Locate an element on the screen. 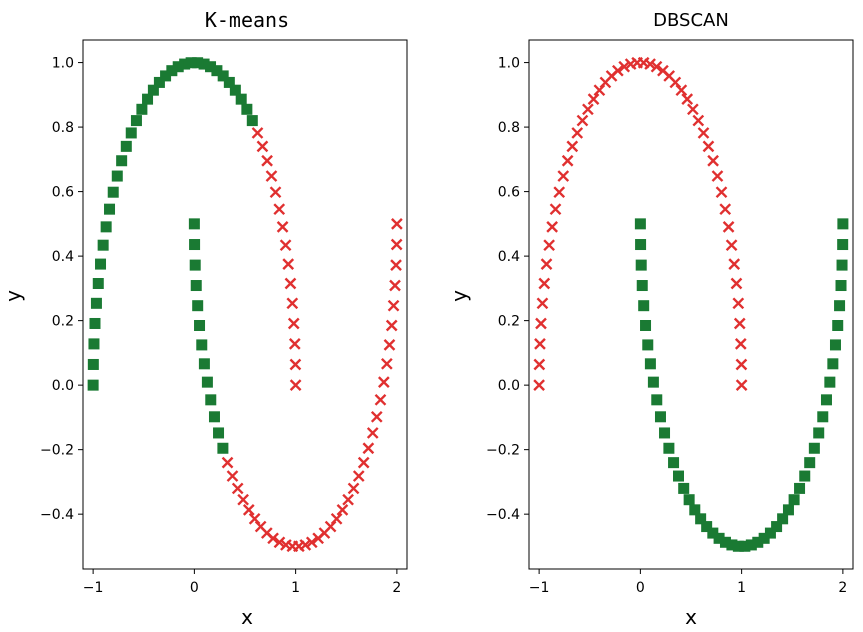 The height and width of the screenshot is (632, 863). dbscan-y-tick-label: −0.4 is located at coordinates (503, 515).